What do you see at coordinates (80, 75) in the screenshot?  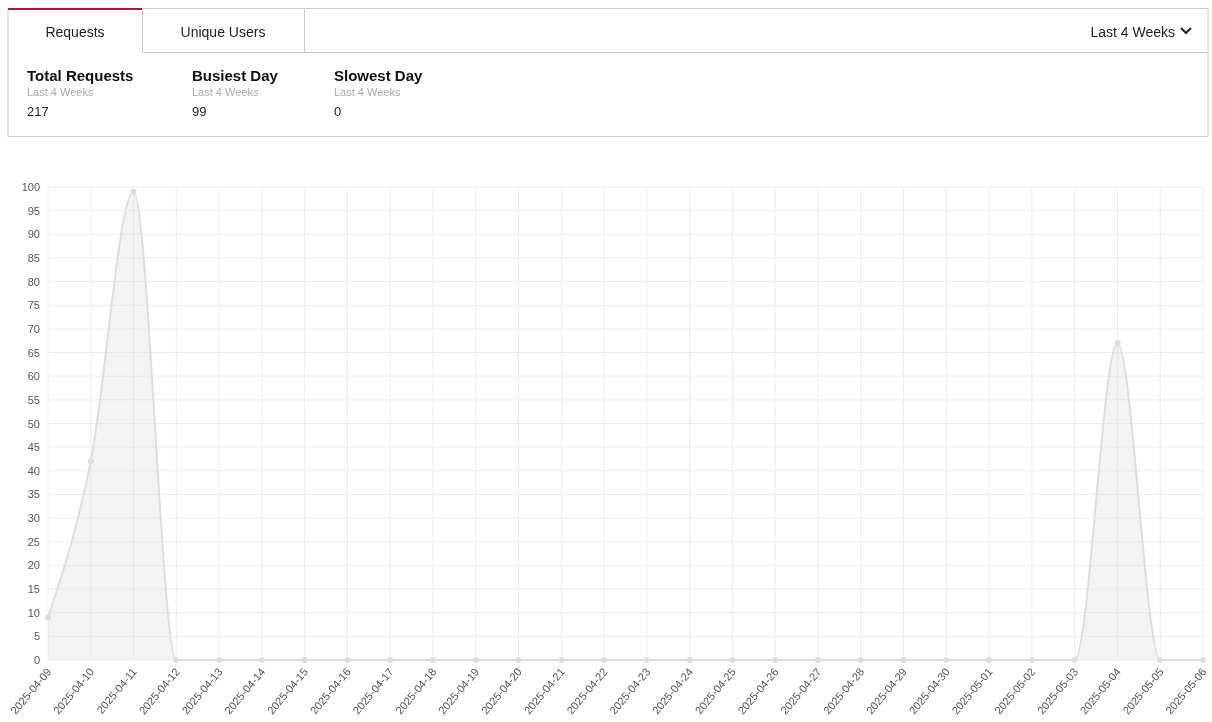 I see `text: Total Requests` at bounding box center [80, 75].